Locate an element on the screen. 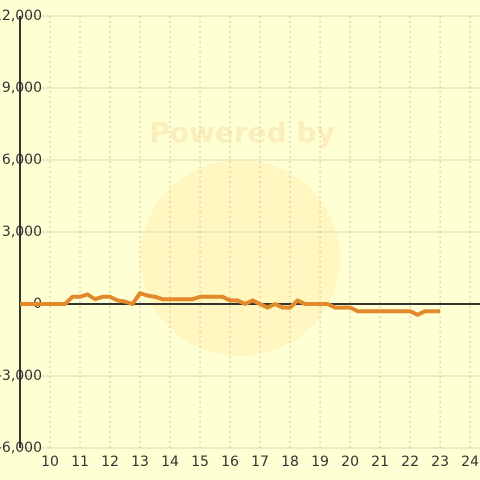 This screenshot has height=480, width=480. y-tick-label: 6,000 is located at coordinates (22, 160).